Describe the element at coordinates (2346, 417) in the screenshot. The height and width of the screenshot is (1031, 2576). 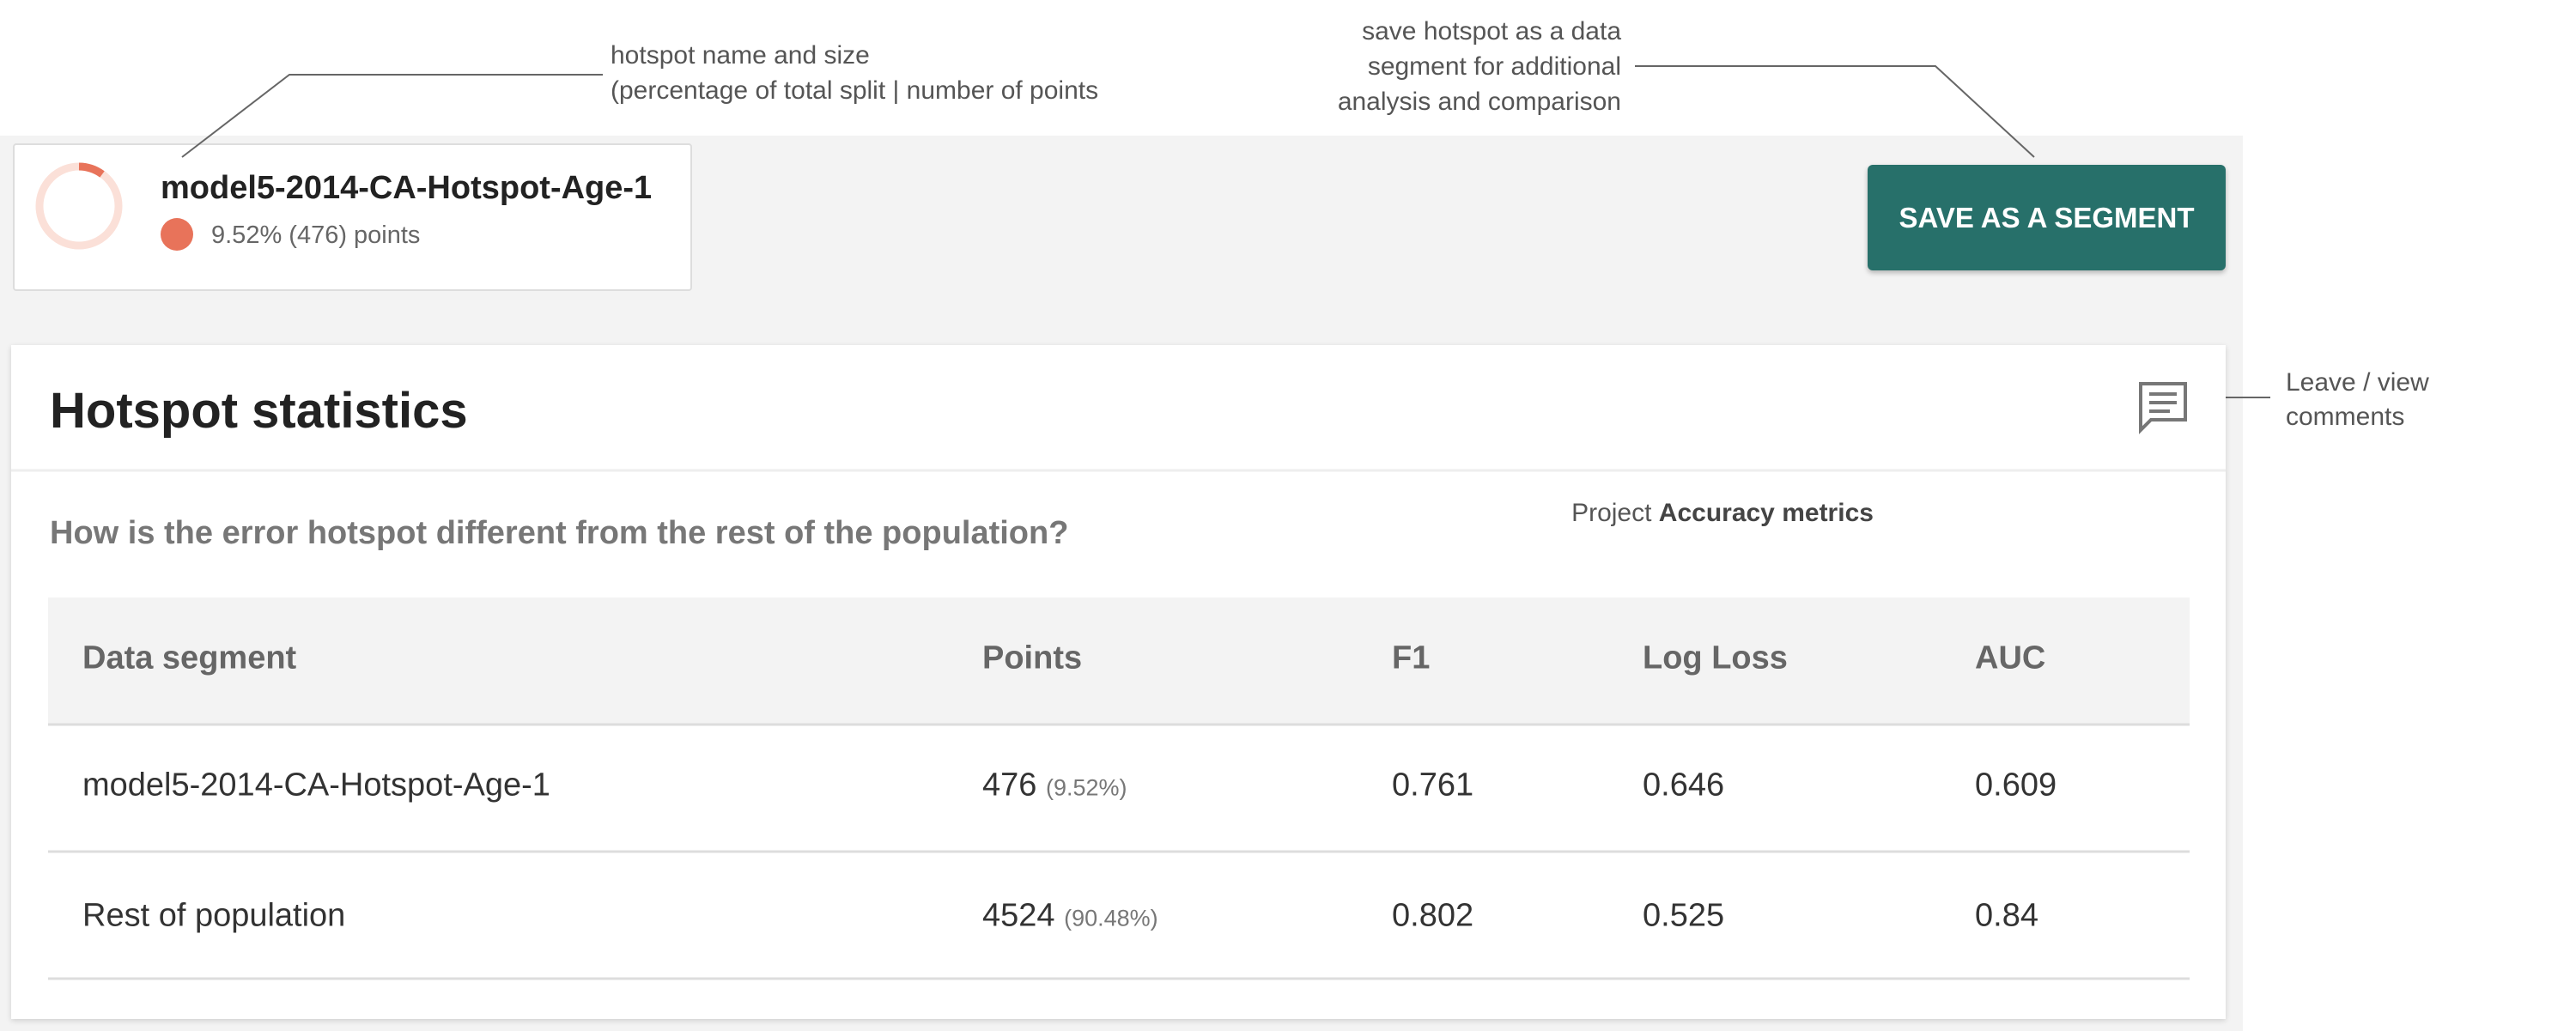
I see `annotation: comments` at that location.